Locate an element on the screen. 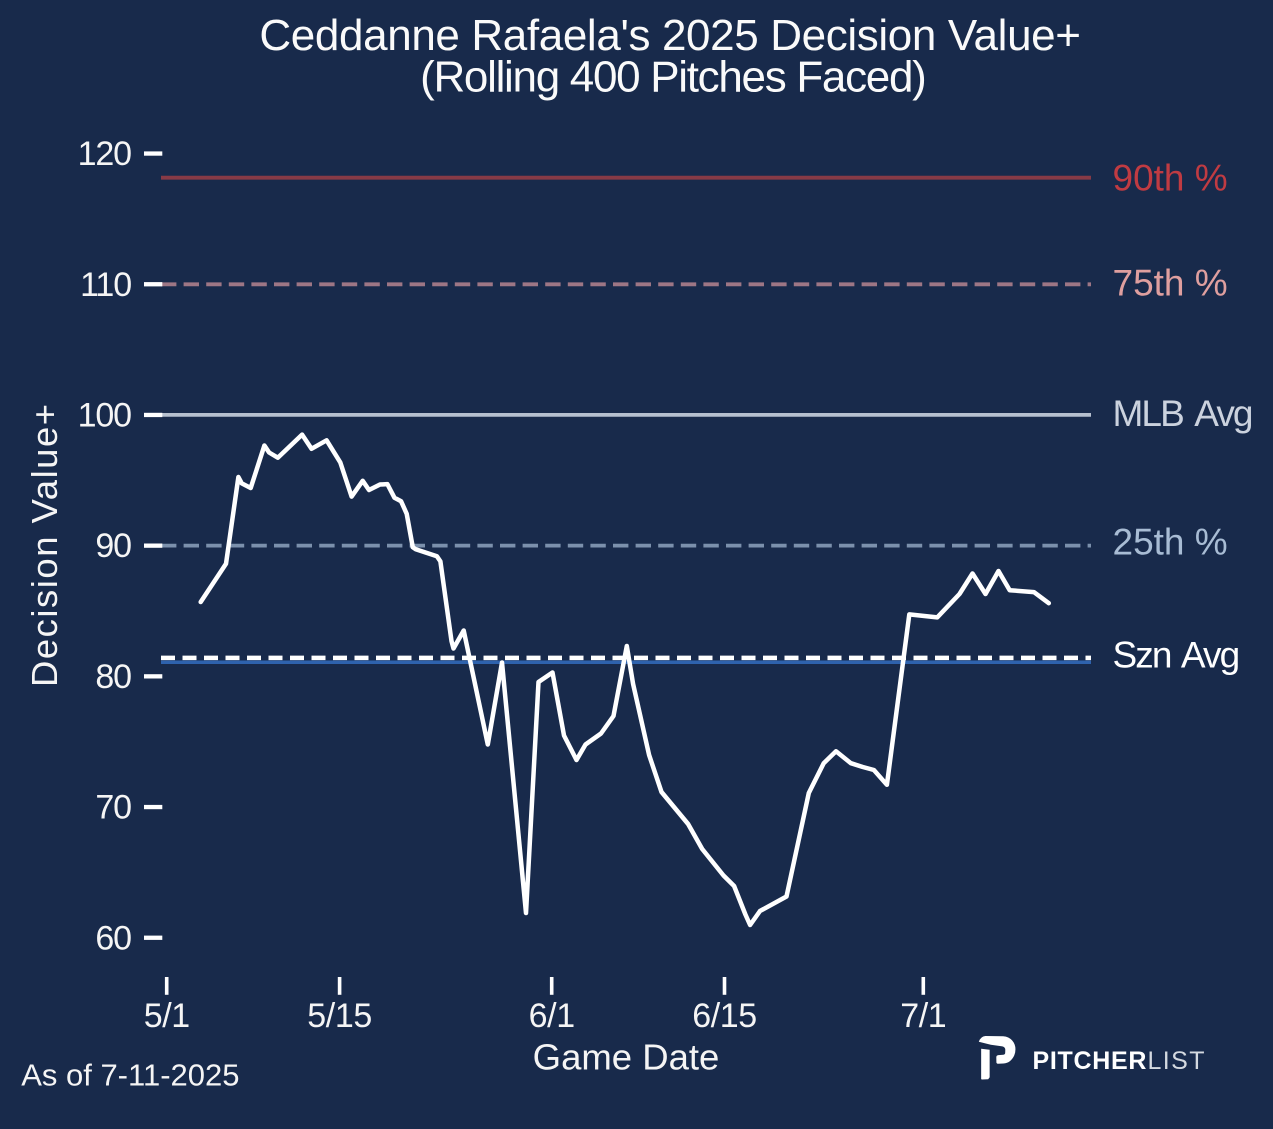  svg-text: 75th % is located at coordinates (1170, 282).